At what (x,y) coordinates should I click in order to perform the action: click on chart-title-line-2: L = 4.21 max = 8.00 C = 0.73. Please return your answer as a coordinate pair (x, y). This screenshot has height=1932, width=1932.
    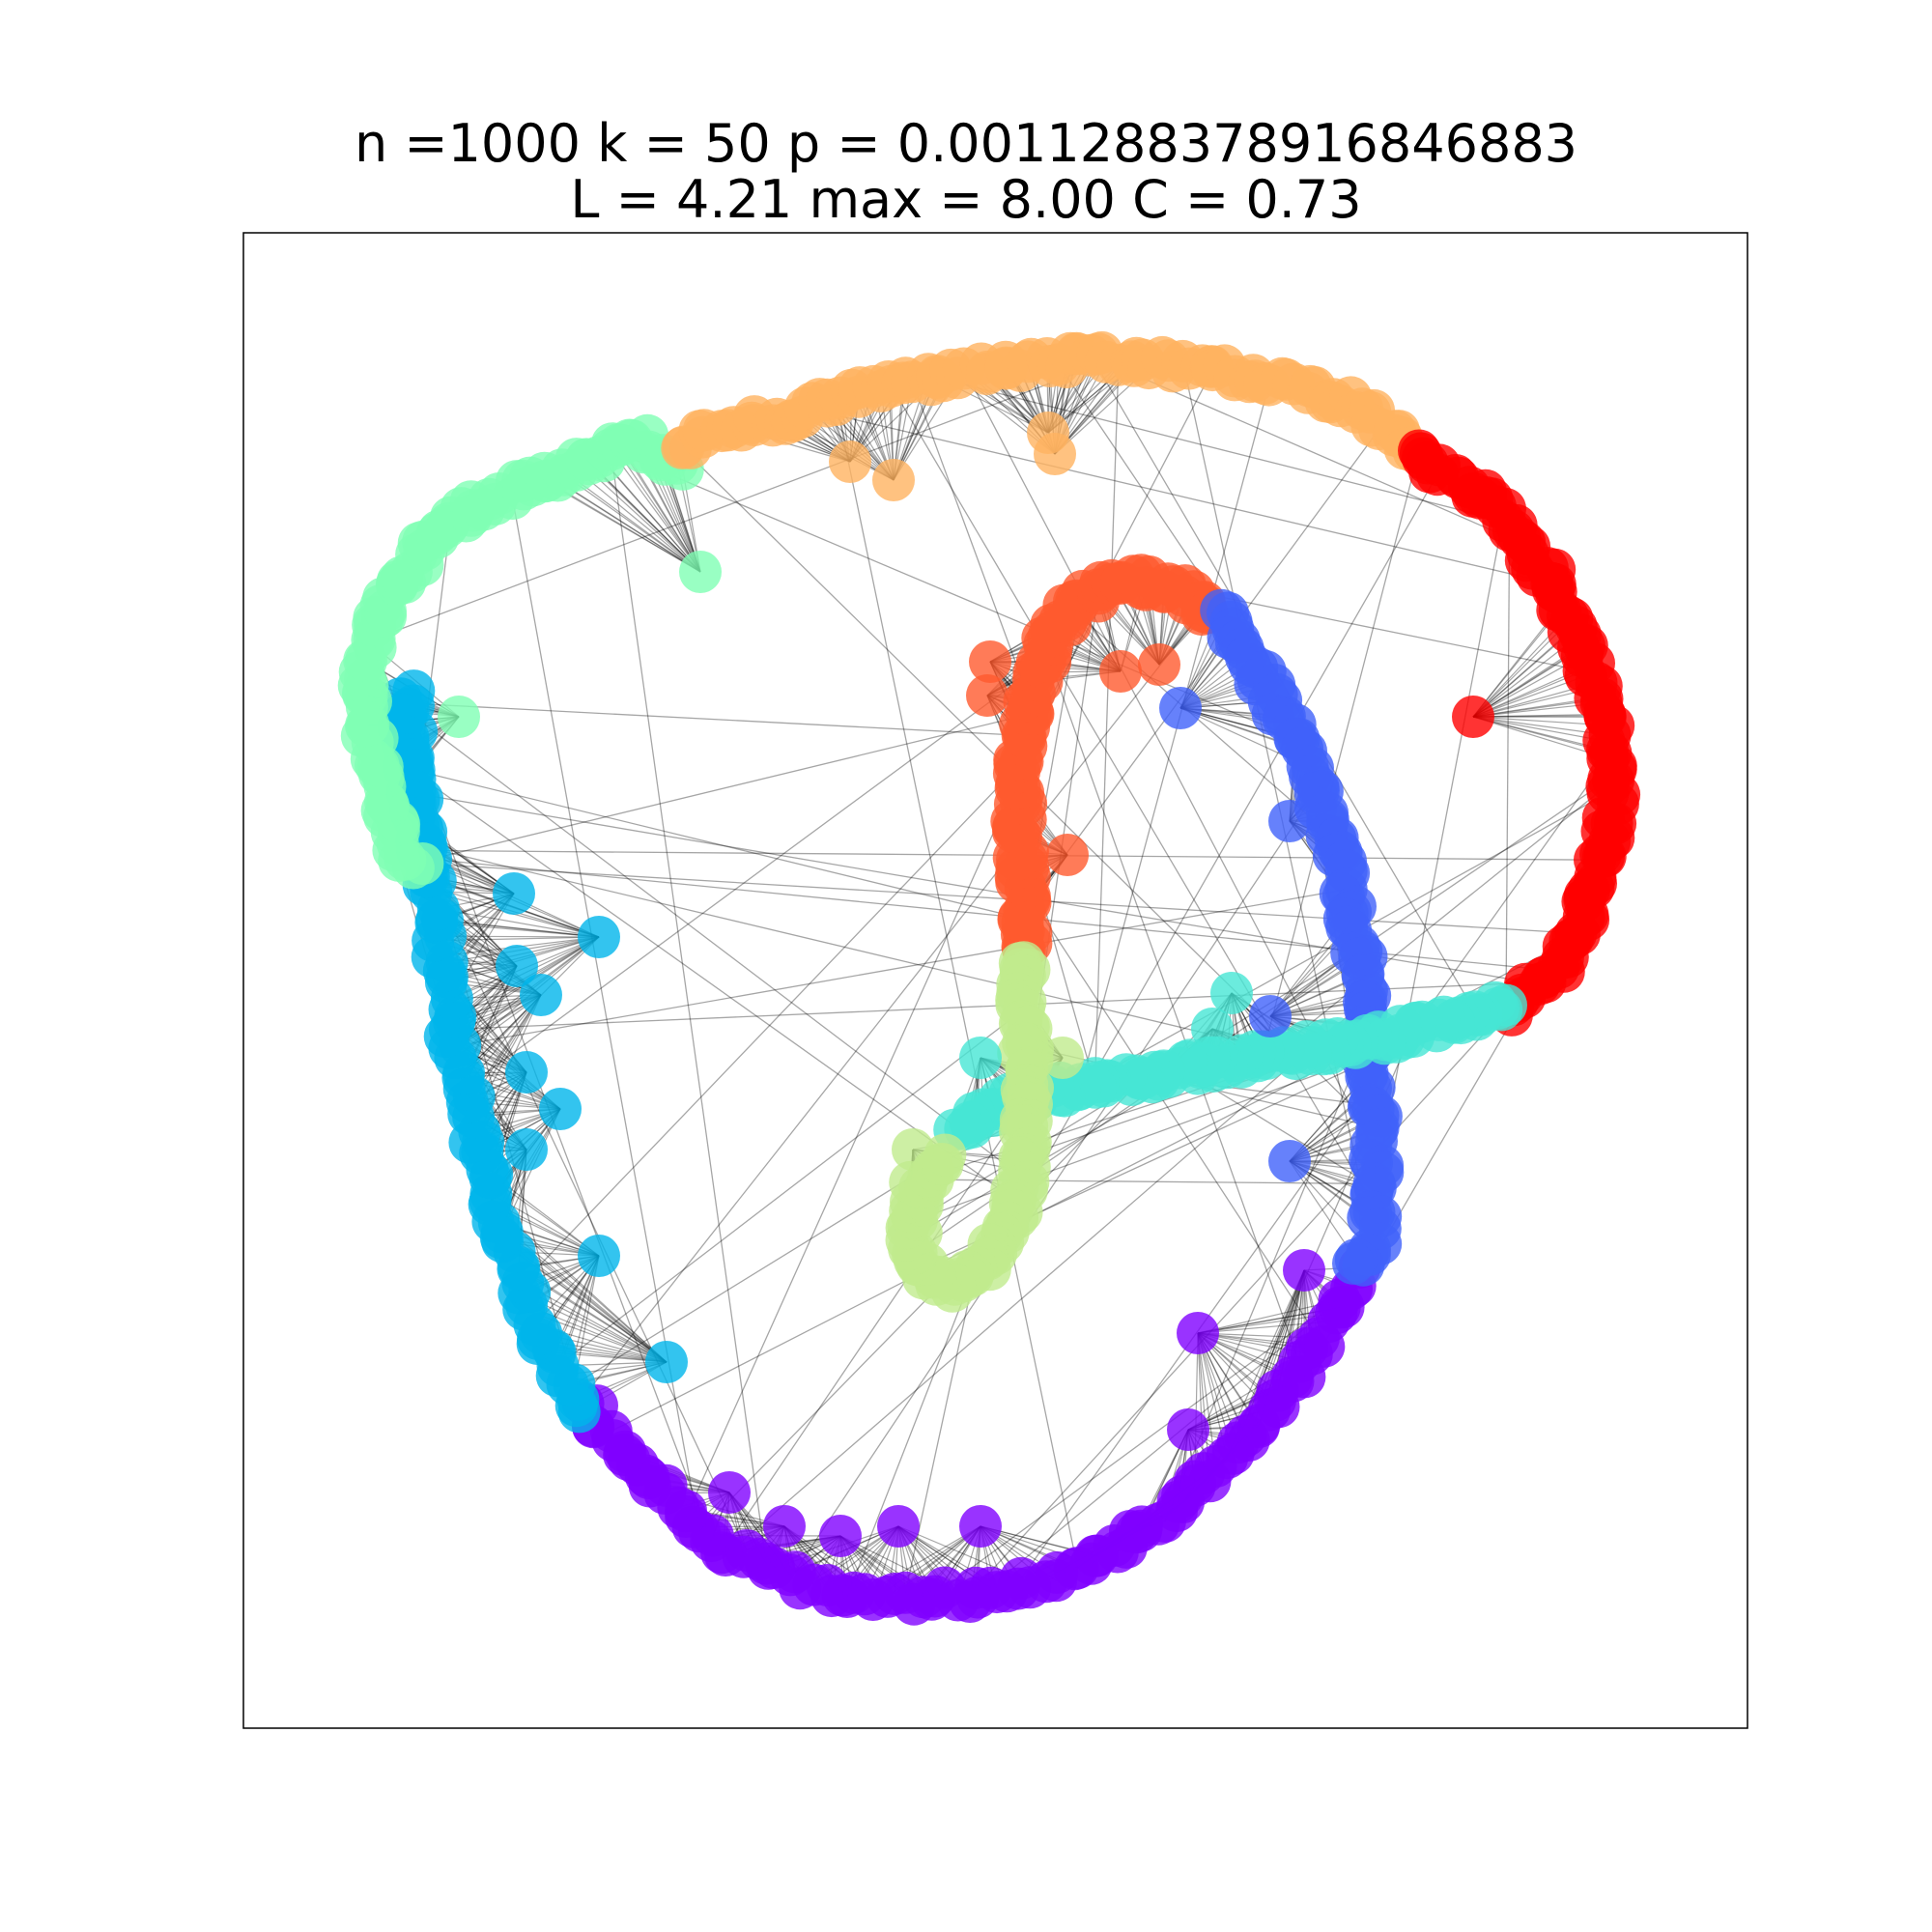
    Looking at the image, I should click on (966, 199).